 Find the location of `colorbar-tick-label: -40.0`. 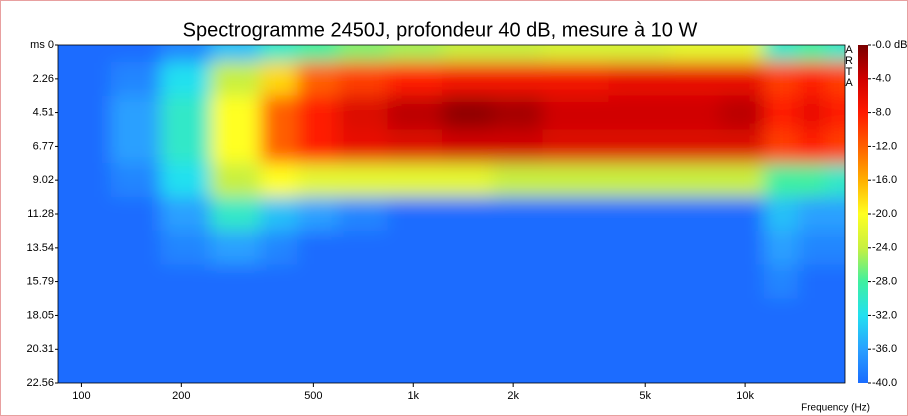

colorbar-tick-label: -40.0 is located at coordinates (884, 383).